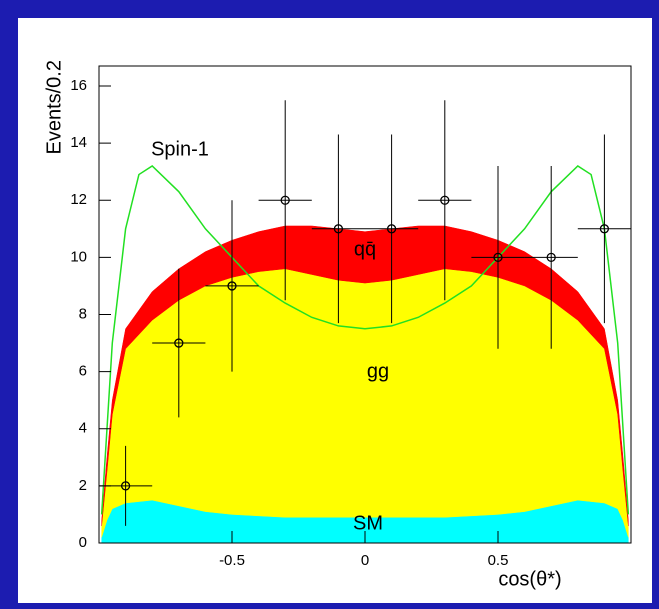 Image resolution: width=659 pixels, height=609 pixels. Describe the element at coordinates (232, 560) in the screenshot. I see `x-tick-label: -0.5` at that location.